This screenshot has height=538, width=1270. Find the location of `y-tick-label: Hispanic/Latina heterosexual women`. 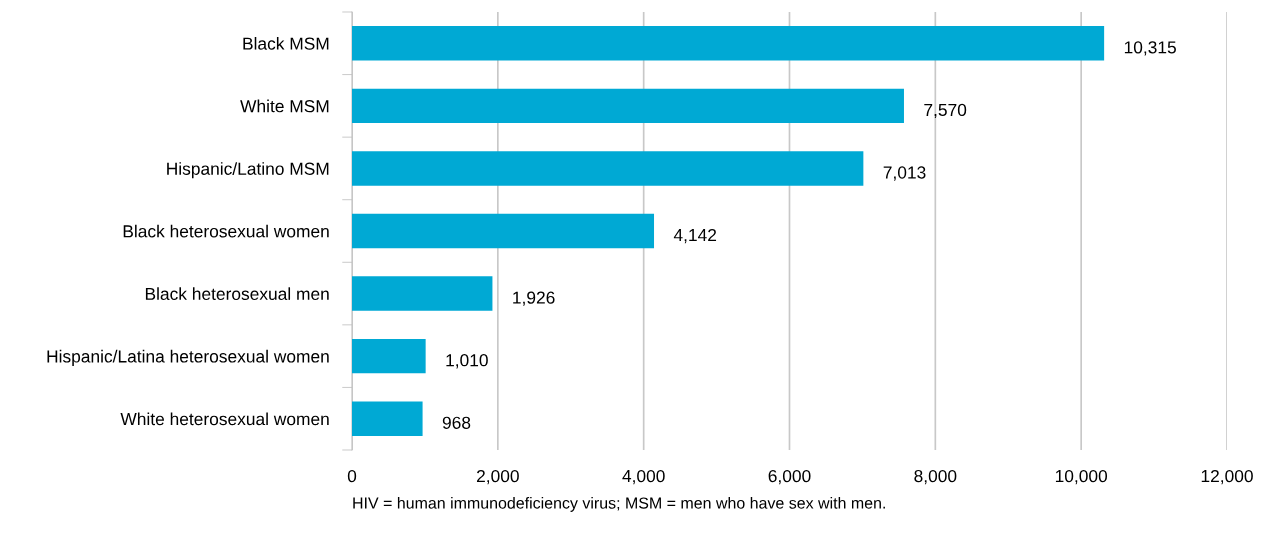

y-tick-label: Hispanic/Latina heterosexual women is located at coordinates (188, 358).